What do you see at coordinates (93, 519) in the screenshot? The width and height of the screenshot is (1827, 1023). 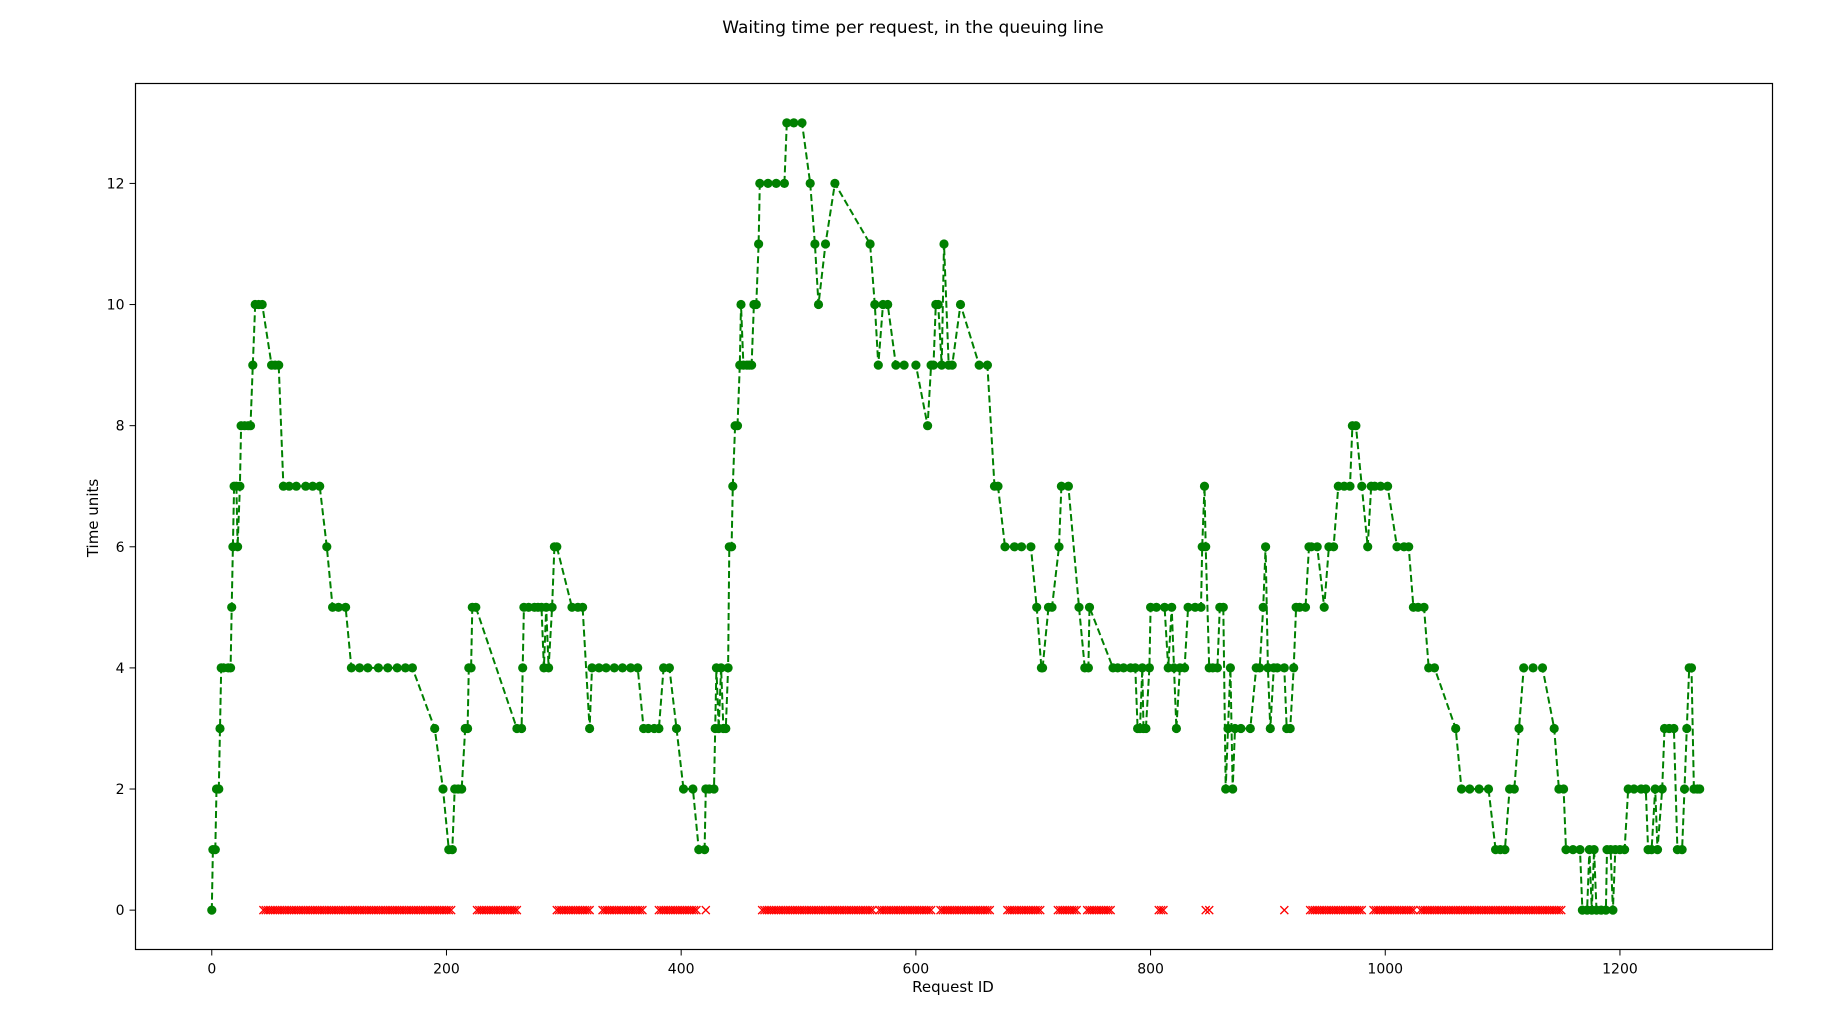 I see `y-axis-label: Time units` at bounding box center [93, 519].